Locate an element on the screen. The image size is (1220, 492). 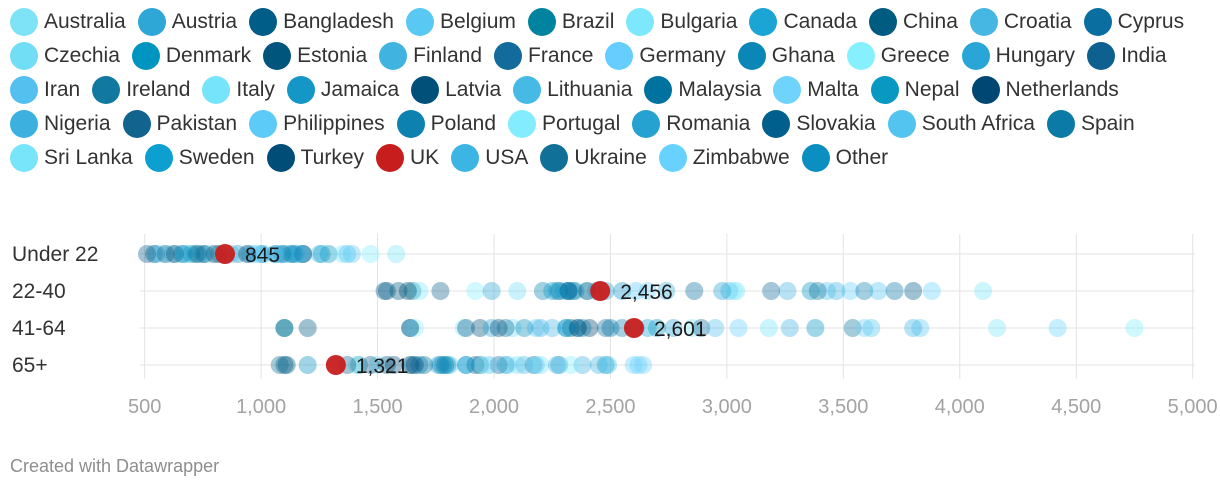
legend-item-romania: Romania is located at coordinates (691, 124).